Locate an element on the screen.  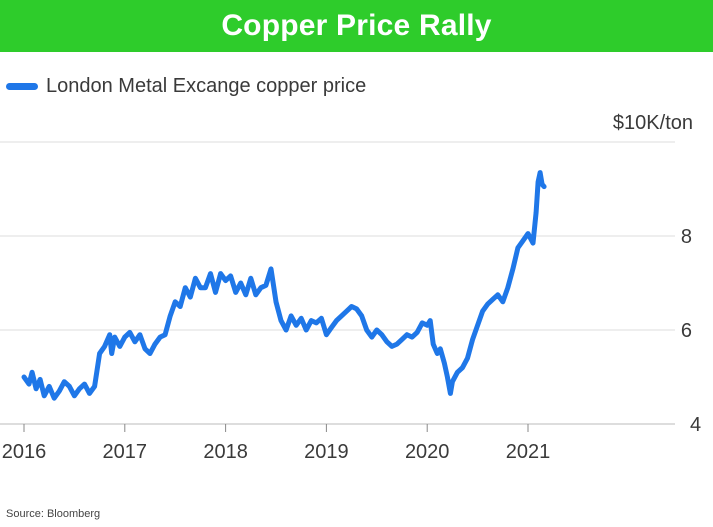
x-tick-label: 2020 is located at coordinates (427, 452).